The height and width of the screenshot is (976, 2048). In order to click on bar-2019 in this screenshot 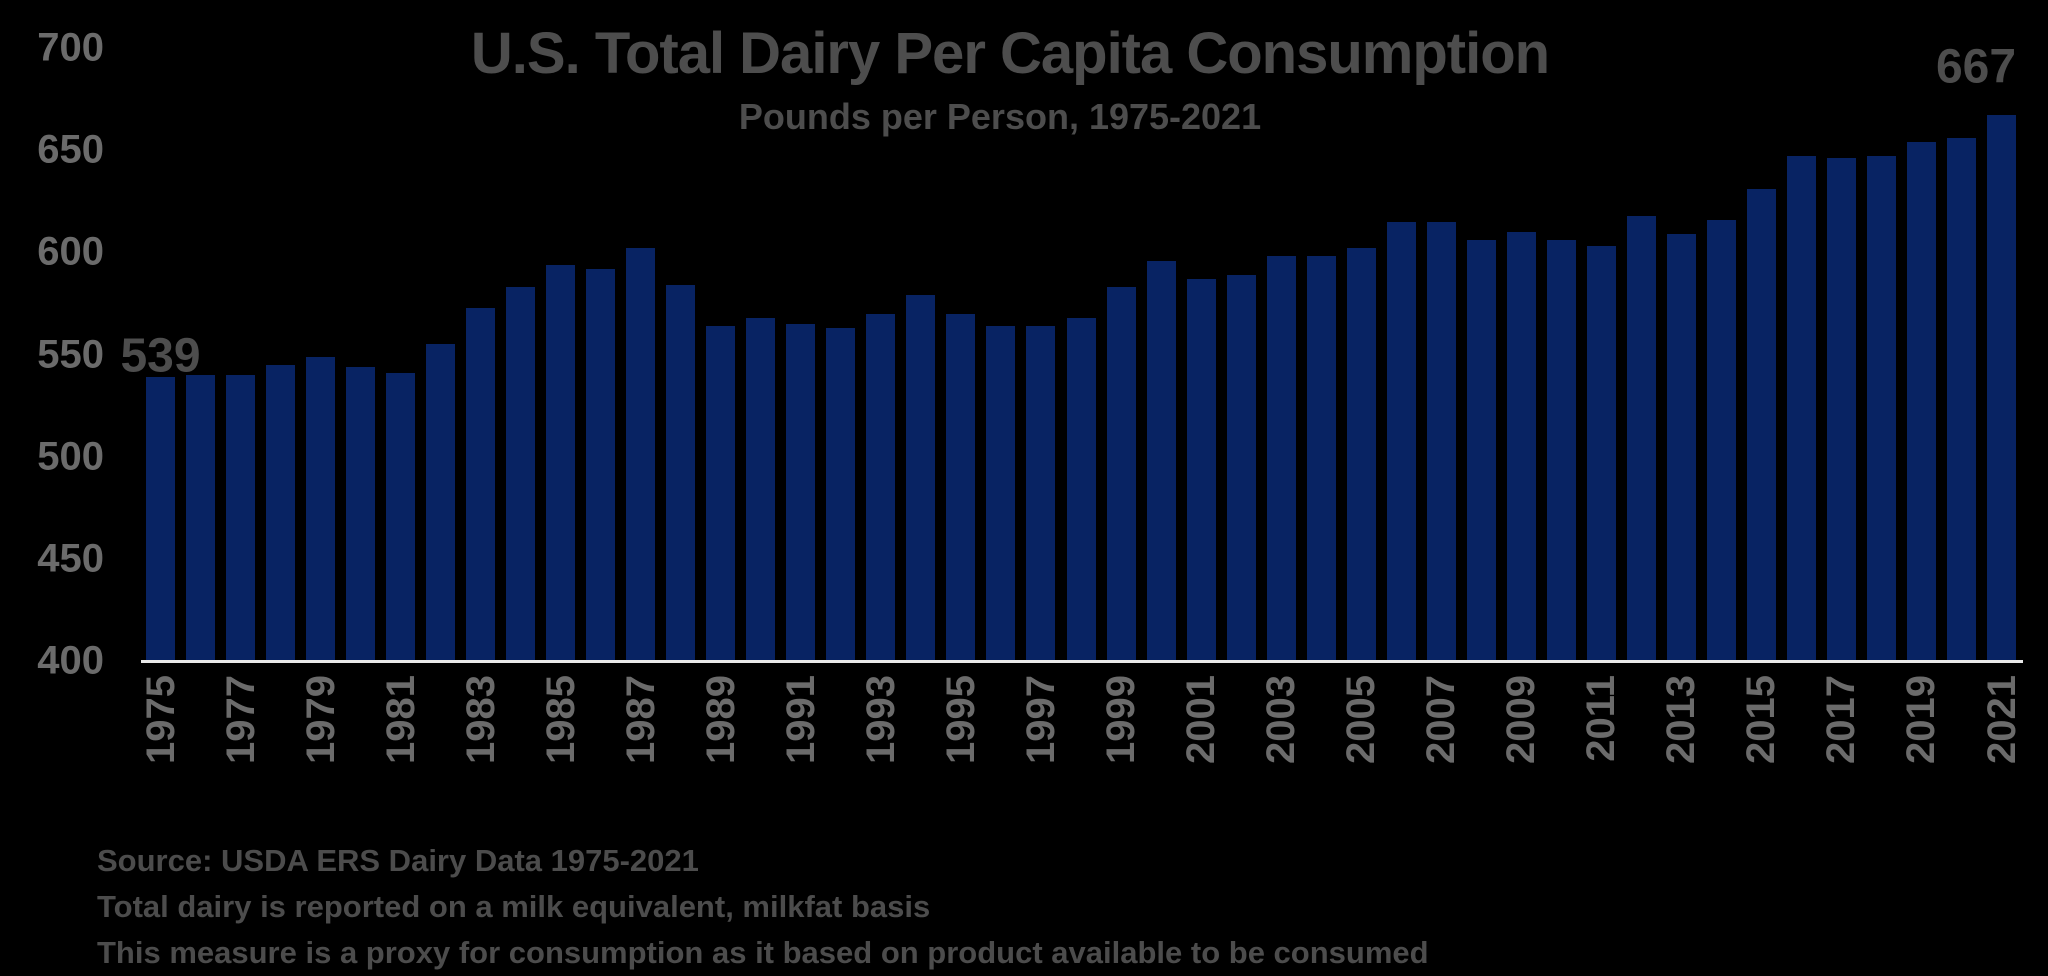, I will do `click(1921, 401)`.